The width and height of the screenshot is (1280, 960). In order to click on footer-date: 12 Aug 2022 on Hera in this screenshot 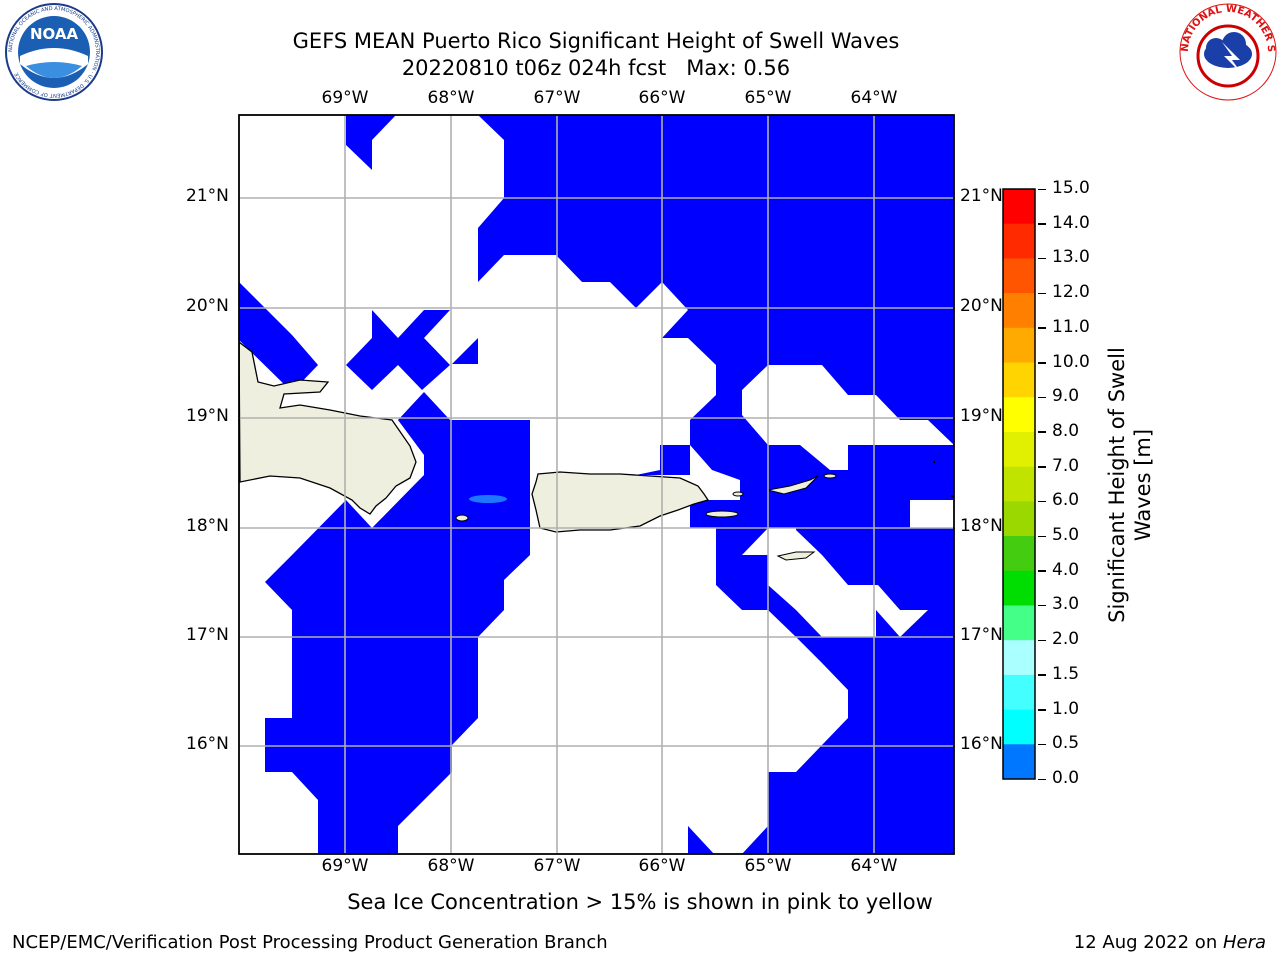, I will do `click(1170, 942)`.